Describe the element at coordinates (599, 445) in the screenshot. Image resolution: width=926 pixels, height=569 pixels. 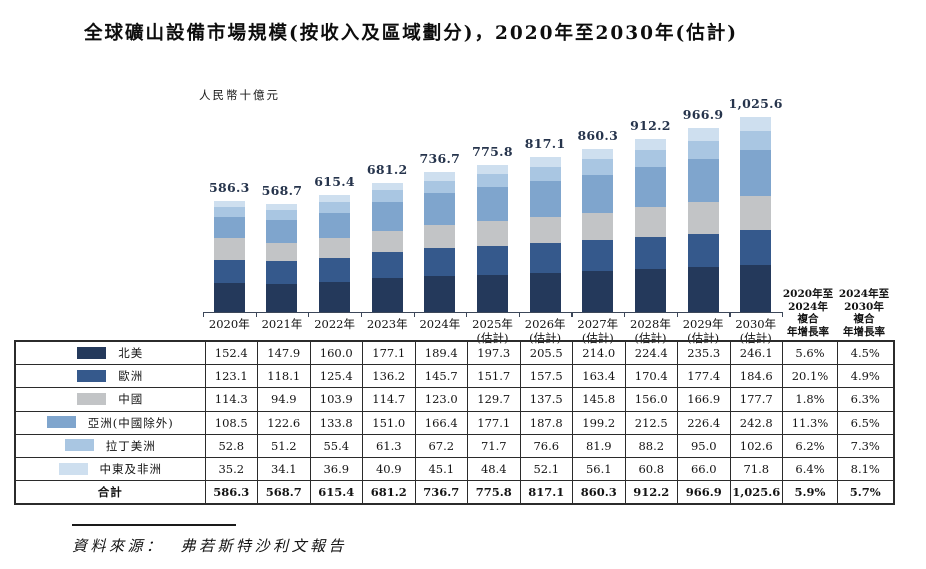
I see `value-cell: 81.9` at that location.